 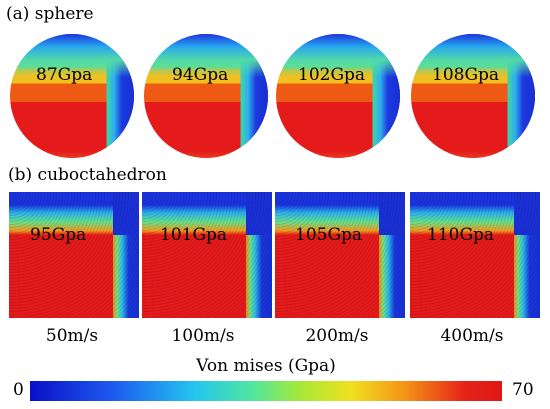 What do you see at coordinates (461, 235) in the screenshot?
I see `cuboctahedron-pressure-4: 110Gpa` at bounding box center [461, 235].